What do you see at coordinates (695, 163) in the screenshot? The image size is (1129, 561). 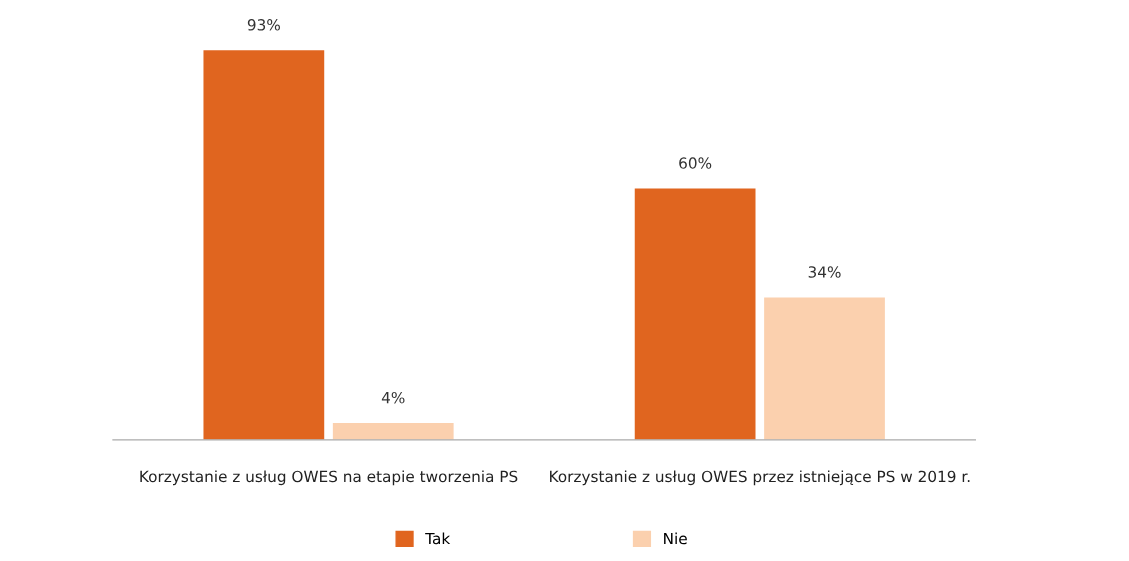 I see `data-label: 60%` at bounding box center [695, 163].